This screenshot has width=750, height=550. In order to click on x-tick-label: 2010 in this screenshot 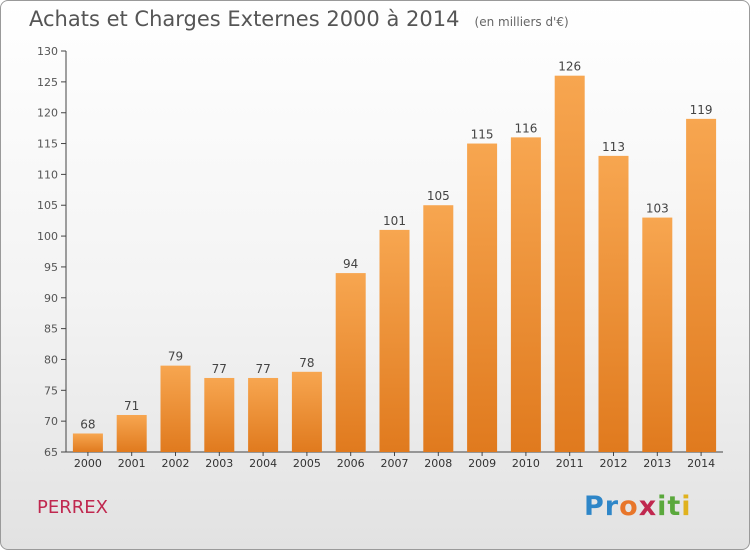, I will do `click(526, 463)`.